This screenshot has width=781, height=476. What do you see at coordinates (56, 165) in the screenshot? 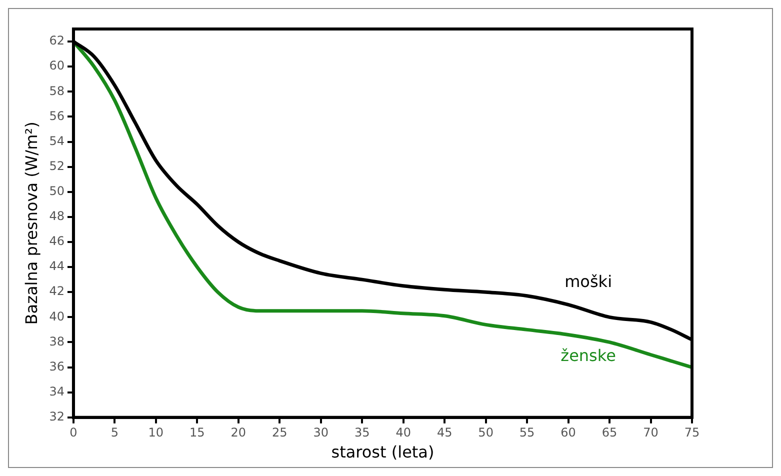
I see `y-tick-label: 52` at bounding box center [56, 165].